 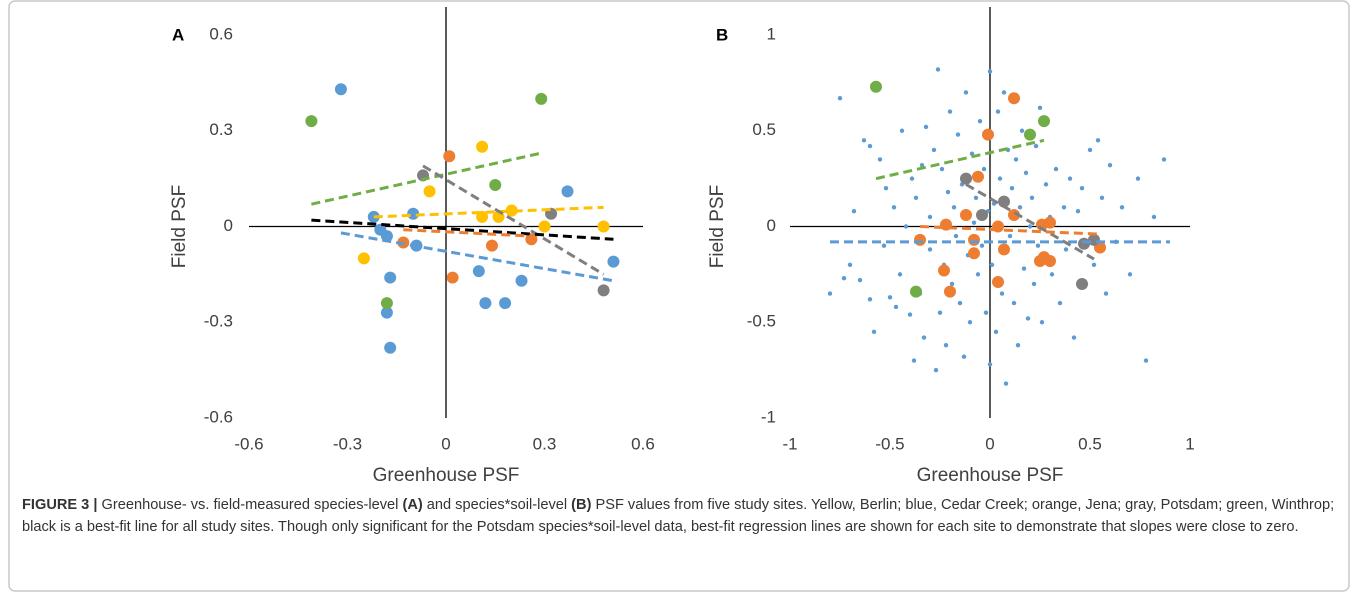 I want to click on y-tick-label: -0.6, so click(x=218, y=416).